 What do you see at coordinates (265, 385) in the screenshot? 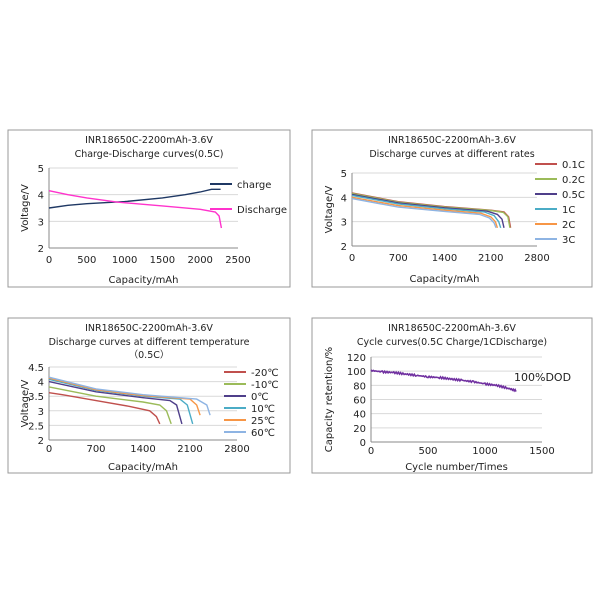
I see `legend-label: -10℃` at bounding box center [265, 385].